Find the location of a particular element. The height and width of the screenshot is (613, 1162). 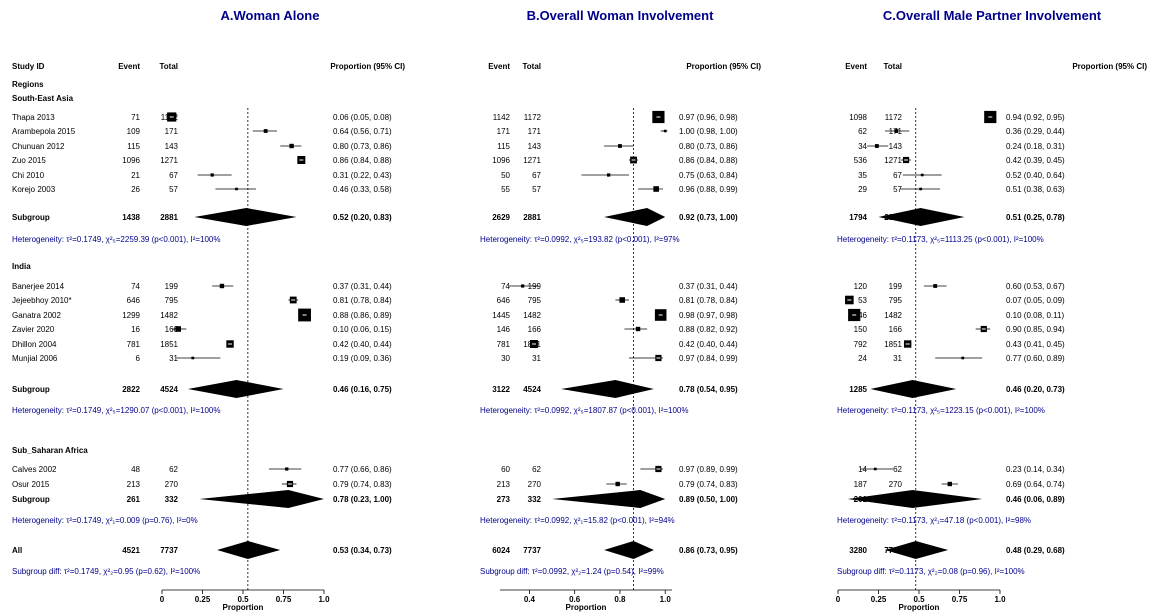

subgroup-event: 1285 is located at coordinates (858, 389).